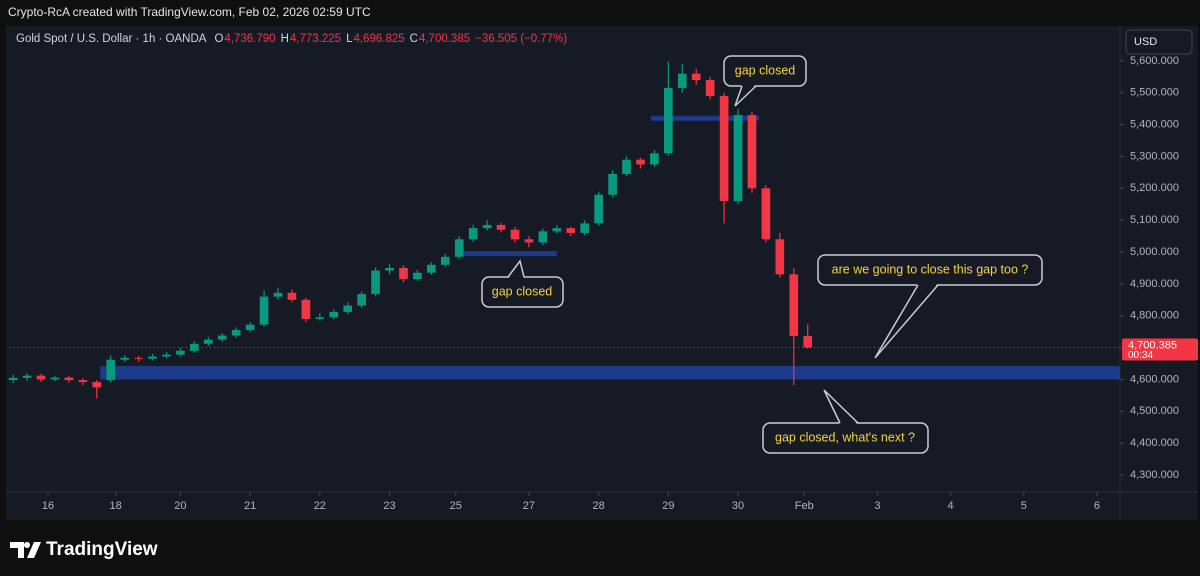 The height and width of the screenshot is (576, 1200). What do you see at coordinates (738, 506) in the screenshot?
I see `x-tick-label: 30` at bounding box center [738, 506].